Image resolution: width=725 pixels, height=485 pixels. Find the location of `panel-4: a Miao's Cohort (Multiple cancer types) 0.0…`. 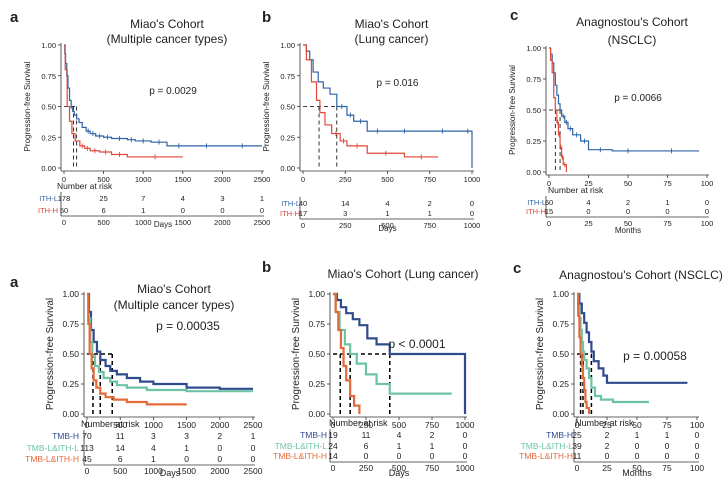

panel-4: a Miao's Cohort (Multiple cancer types) 0.0… is located at coordinates (136, 376).